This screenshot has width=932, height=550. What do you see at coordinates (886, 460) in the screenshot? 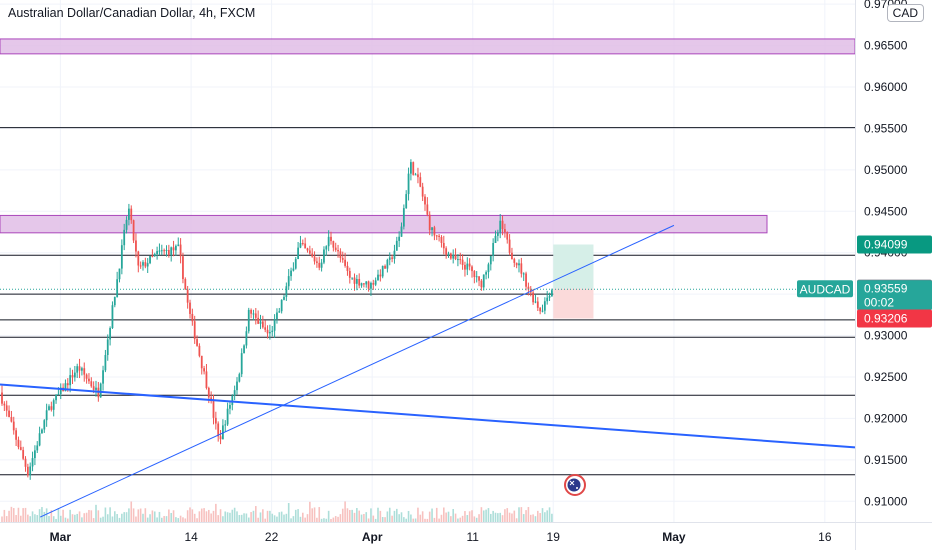
I see `price-tick-label: 0.91500` at bounding box center [886, 460].